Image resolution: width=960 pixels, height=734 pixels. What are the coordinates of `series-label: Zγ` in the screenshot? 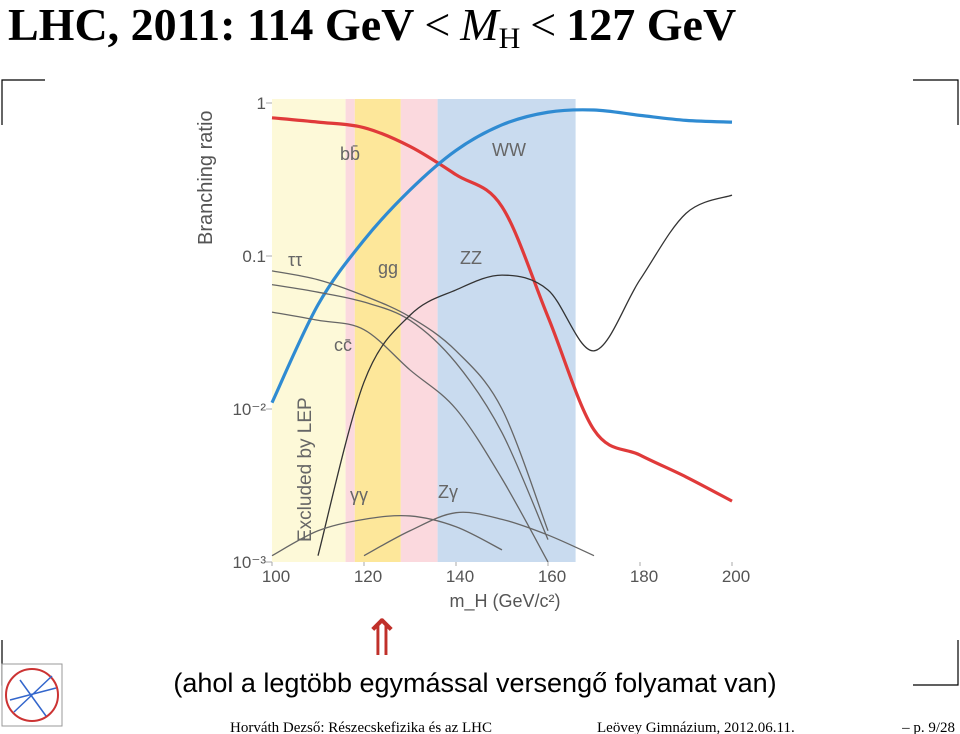 It's located at (448, 492).